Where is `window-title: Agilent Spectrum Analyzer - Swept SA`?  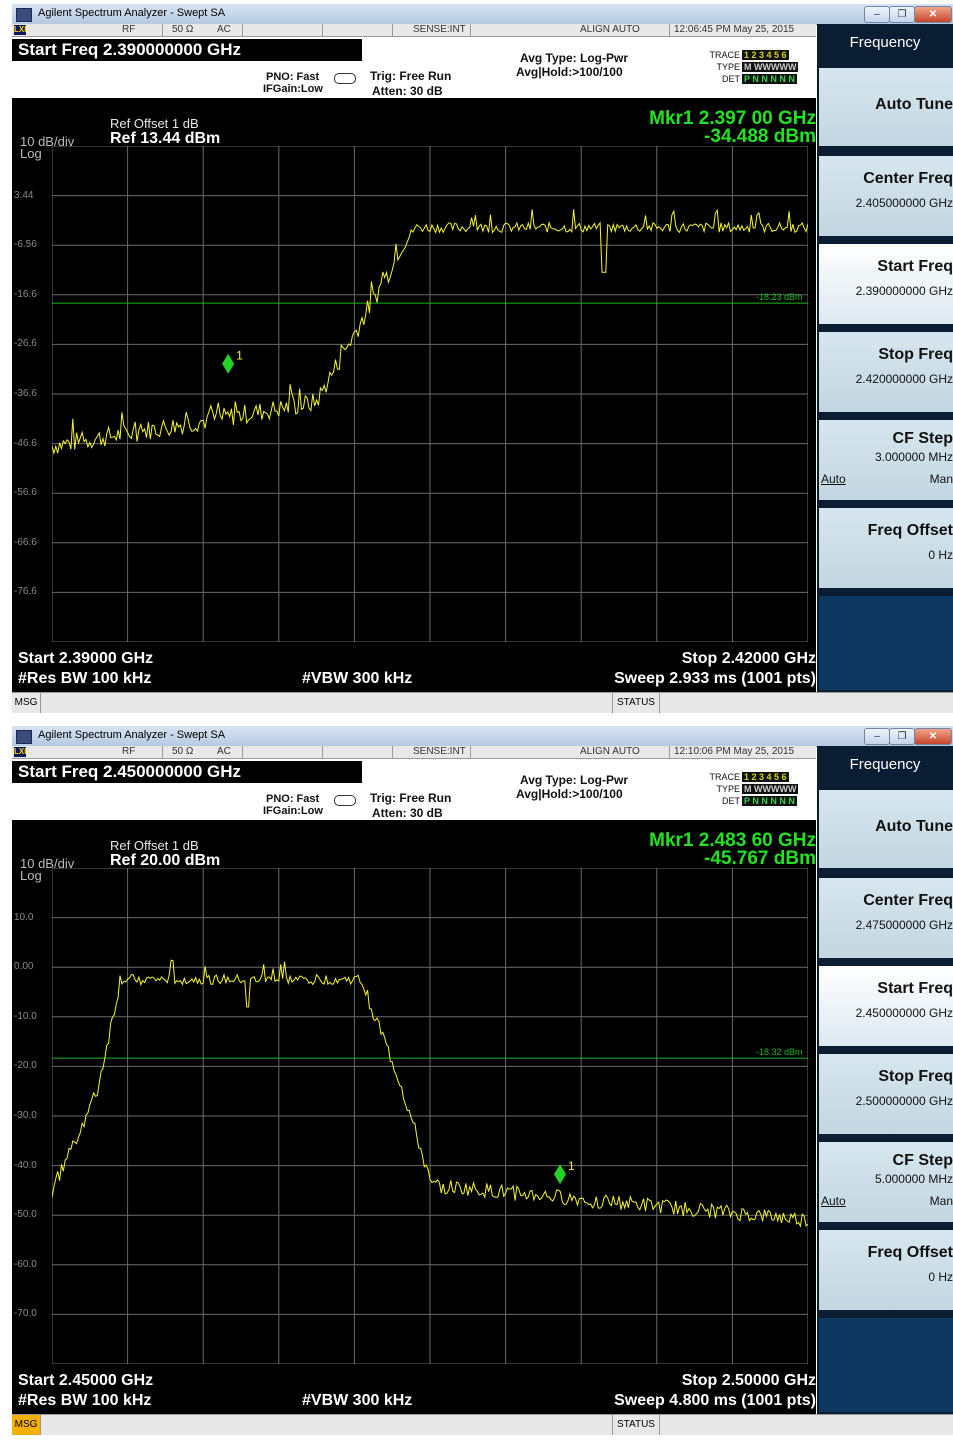 window-title: Agilent Spectrum Analyzer - Swept SA is located at coordinates (132, 735).